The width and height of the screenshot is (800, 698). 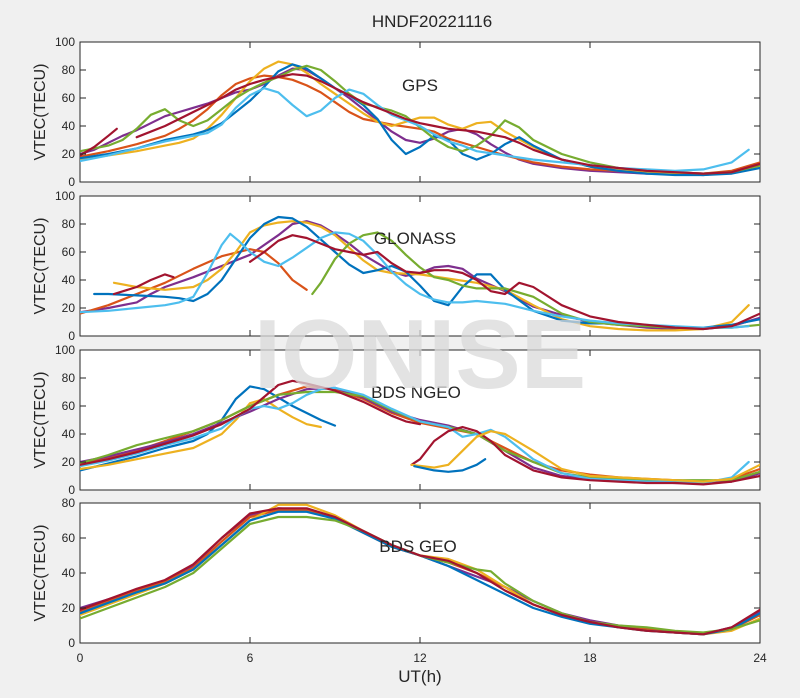 What do you see at coordinates (420, 658) in the screenshot?
I see `x-tick-label: 12` at bounding box center [420, 658].